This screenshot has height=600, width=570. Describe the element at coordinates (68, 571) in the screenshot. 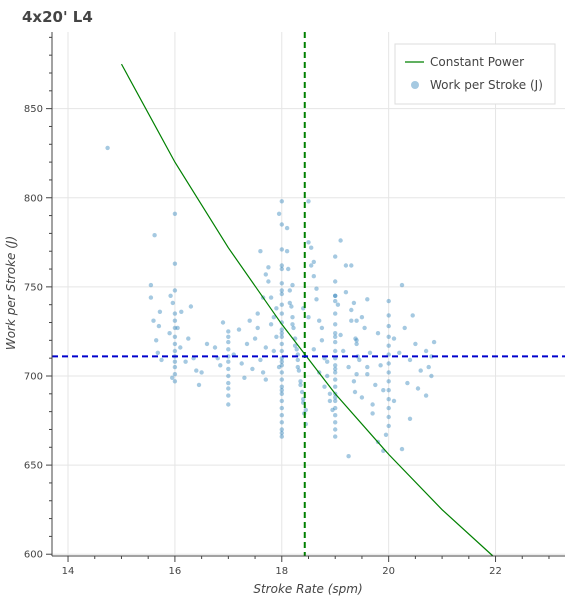

I see `x-tick-label: 14` at that location.